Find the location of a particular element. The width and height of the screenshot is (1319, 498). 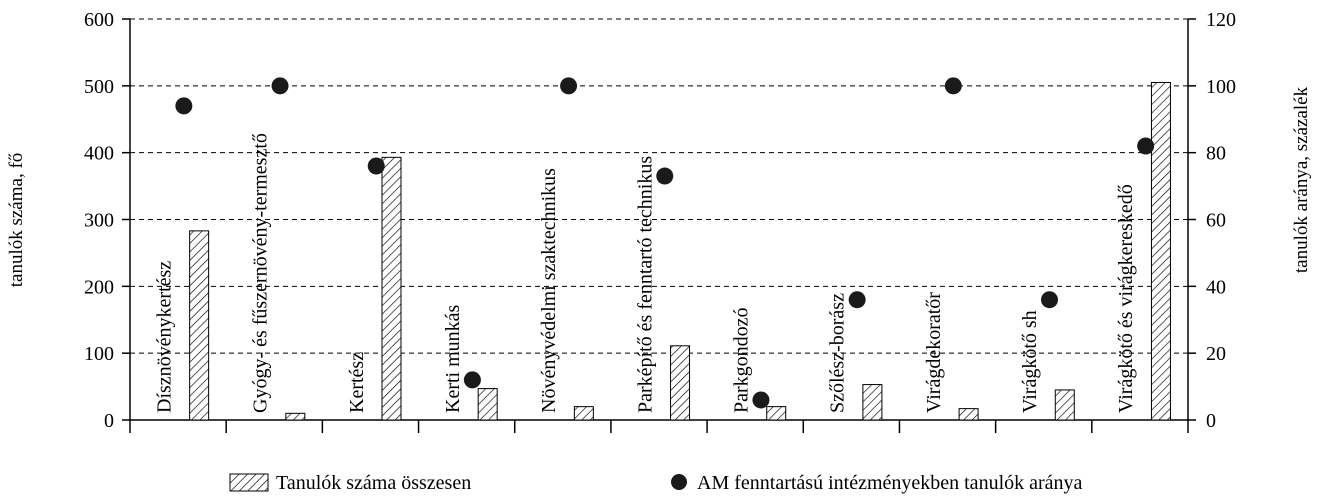

y-tick-label-left: 500 is located at coordinates (99, 87).